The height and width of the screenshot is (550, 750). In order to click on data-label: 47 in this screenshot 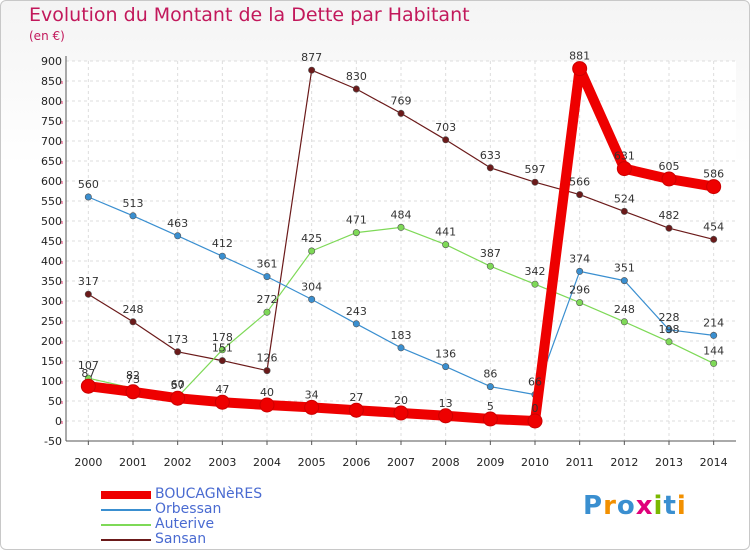, I will do `click(222, 389)`.